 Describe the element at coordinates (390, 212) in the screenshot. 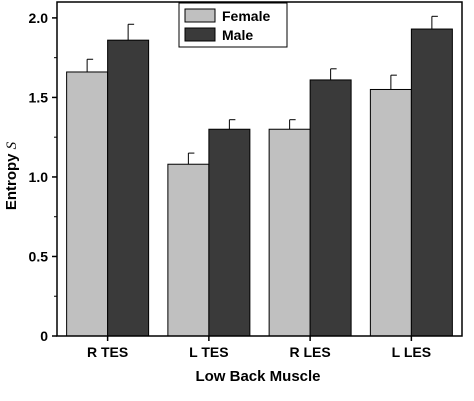

I see `bar-female-l-les` at that location.